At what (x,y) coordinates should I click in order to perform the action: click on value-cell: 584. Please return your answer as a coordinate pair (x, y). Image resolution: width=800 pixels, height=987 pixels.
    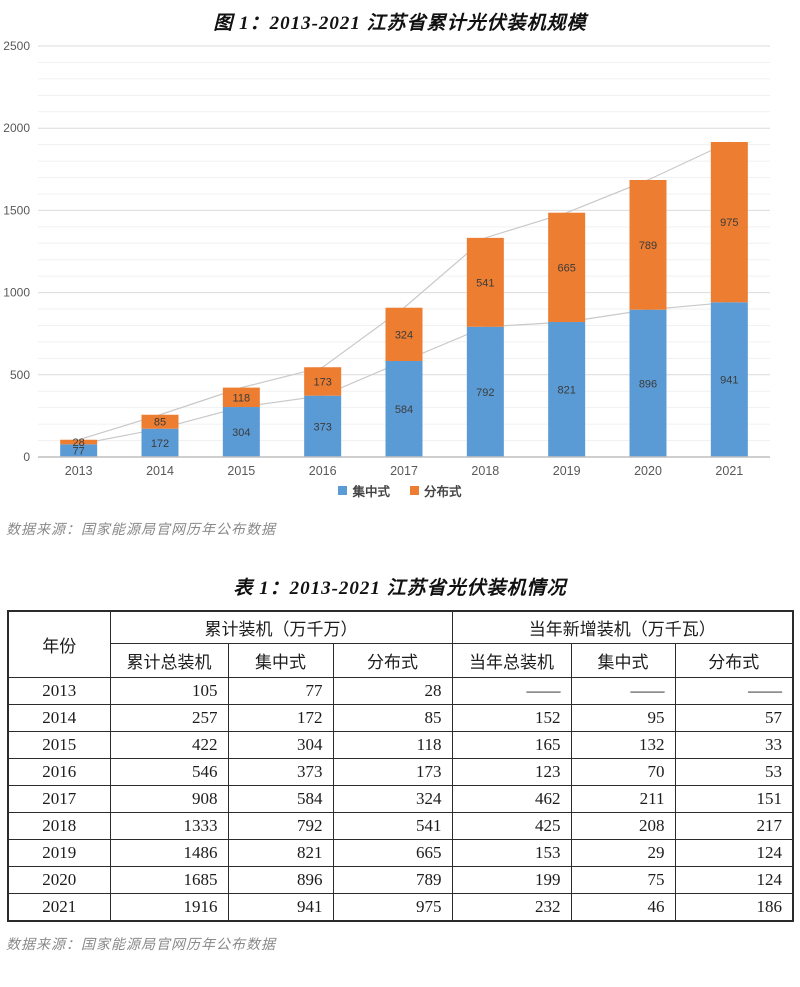
    Looking at the image, I should click on (280, 799).